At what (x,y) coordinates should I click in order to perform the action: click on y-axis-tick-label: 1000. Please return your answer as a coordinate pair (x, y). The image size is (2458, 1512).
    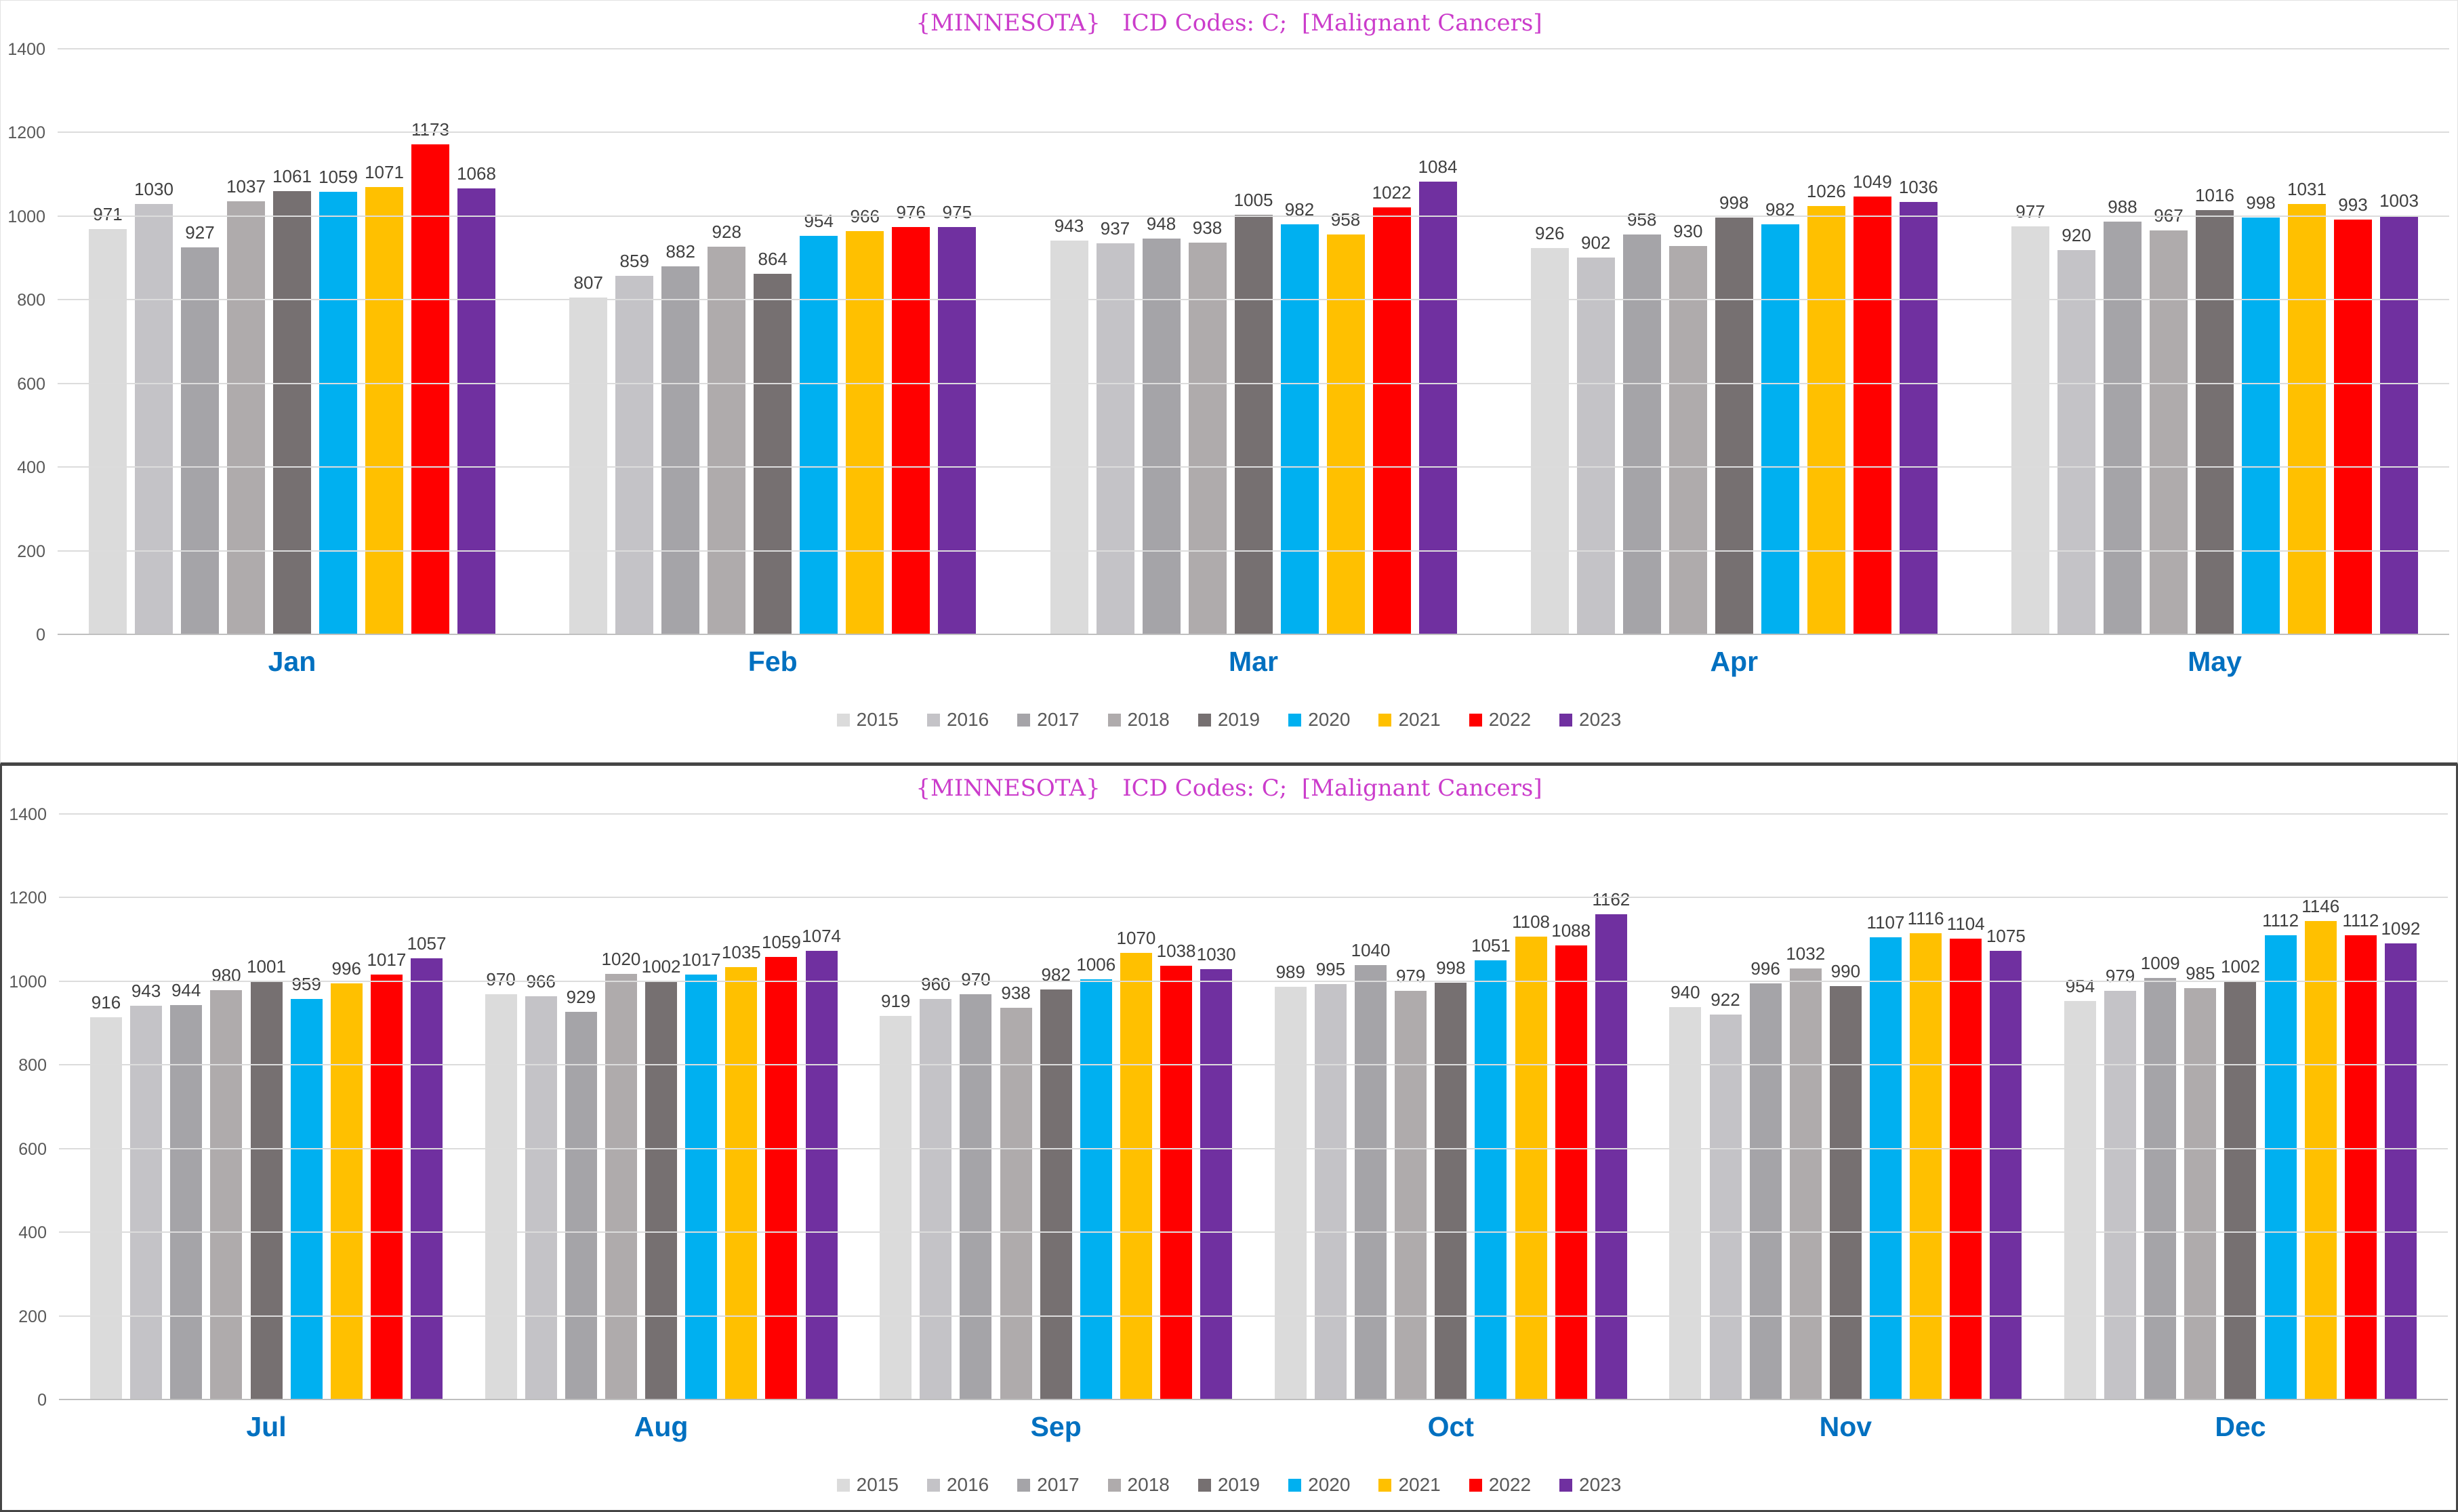
    Looking at the image, I should click on (26, 216).